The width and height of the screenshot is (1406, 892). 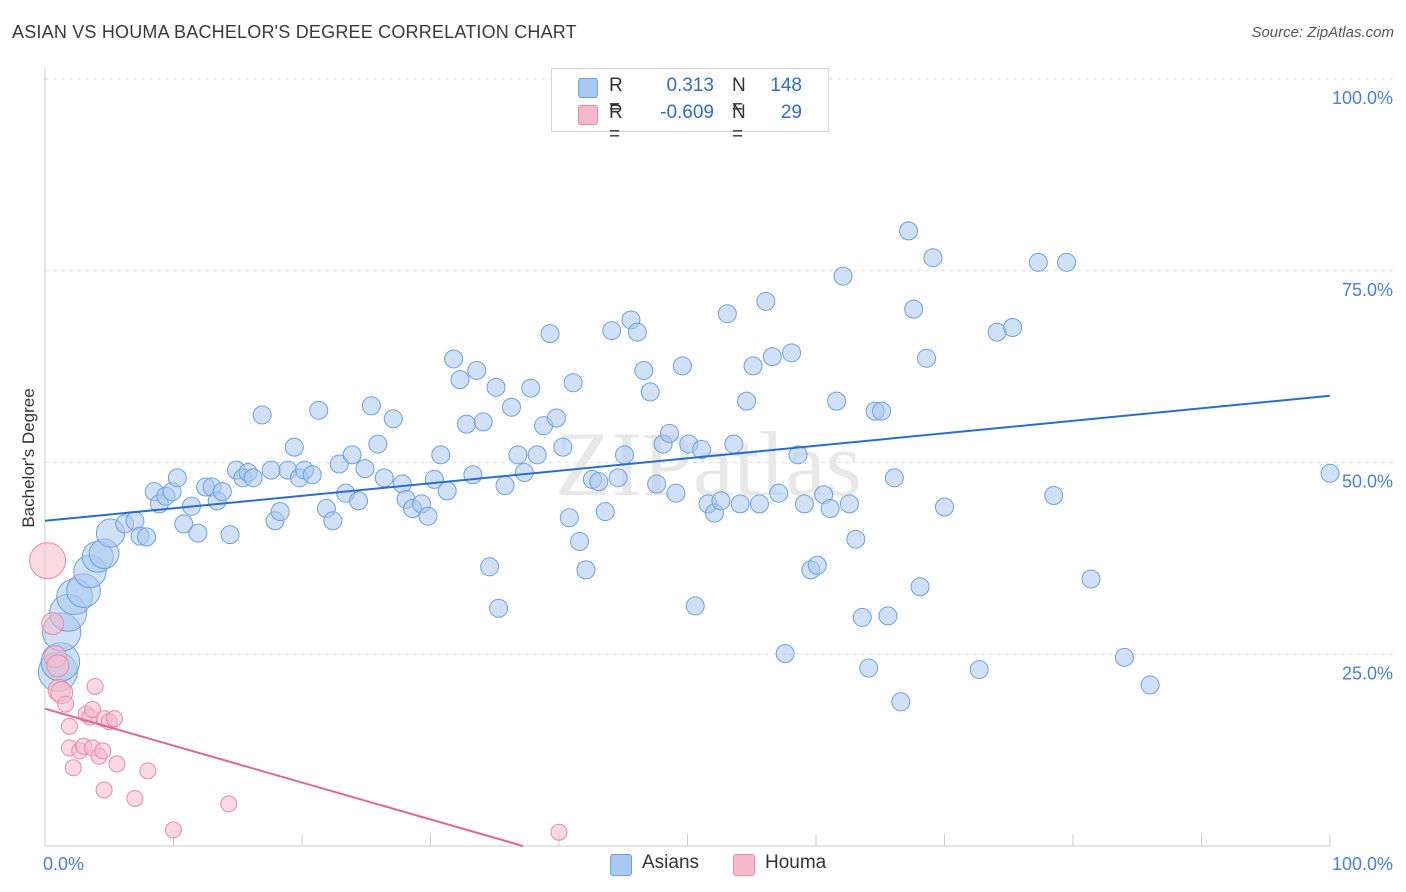 What do you see at coordinates (621, 865) in the screenshot?
I see `asians-legend-swatch` at bounding box center [621, 865].